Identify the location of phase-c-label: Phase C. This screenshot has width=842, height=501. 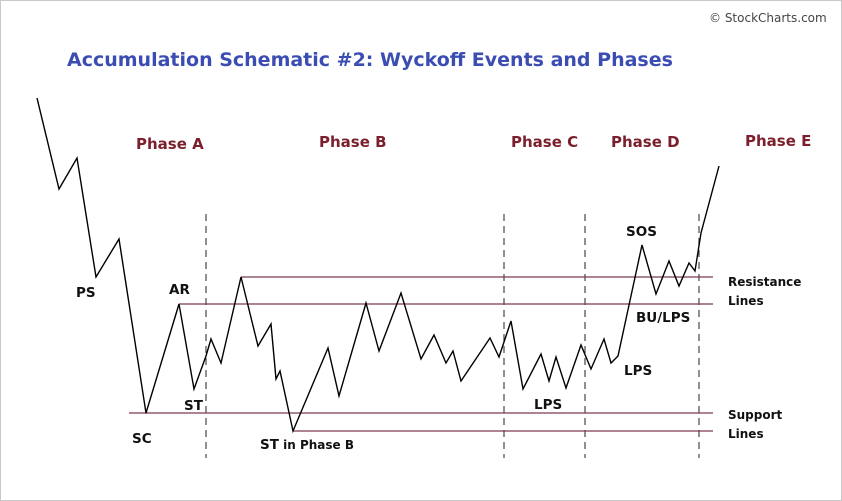
(544, 142).